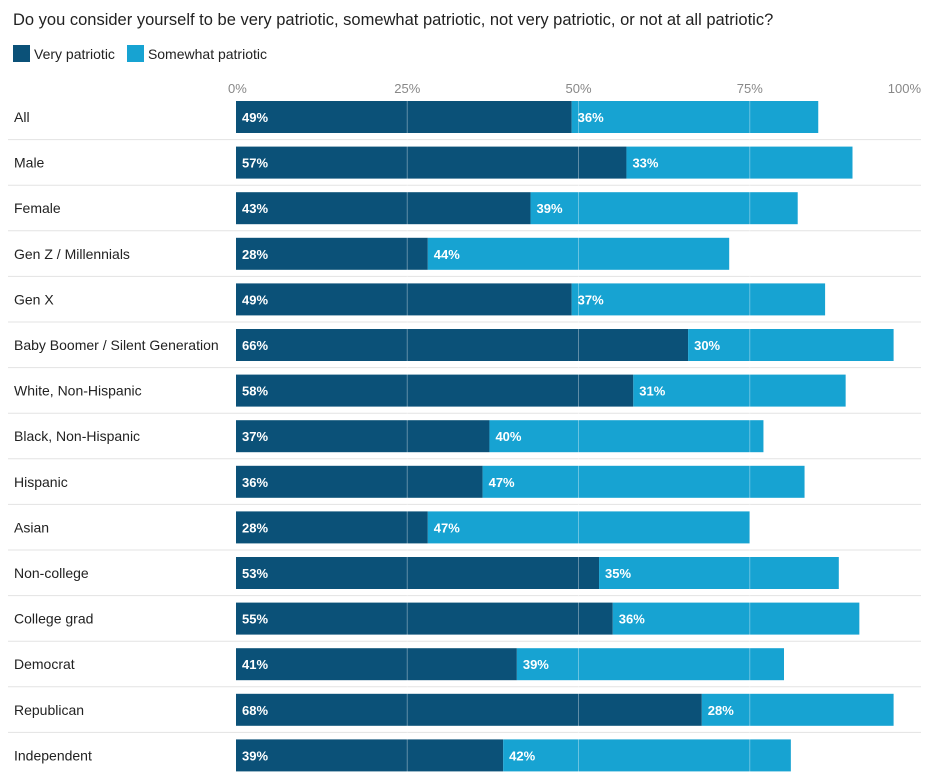  Describe the element at coordinates (591, 299) in the screenshot. I see `data-label-somewhat-patriotic: 37%` at that location.